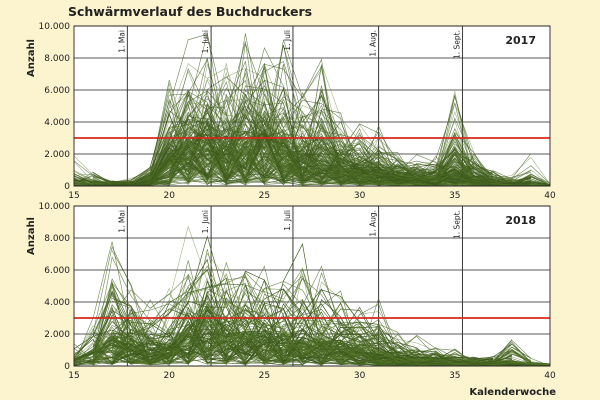 The image size is (600, 400). What do you see at coordinates (520, 40) in the screenshot?
I see `year-label: 2017` at bounding box center [520, 40].